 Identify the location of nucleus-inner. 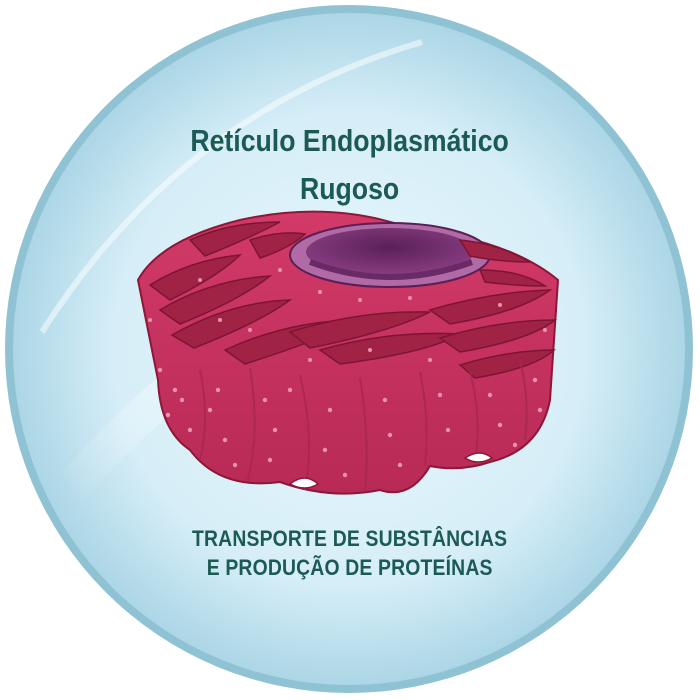
(390, 252).